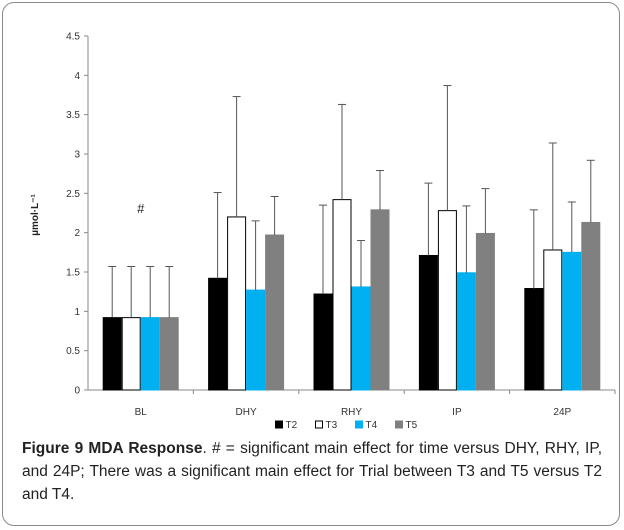  I want to click on bar-T2-24P, so click(534, 339).